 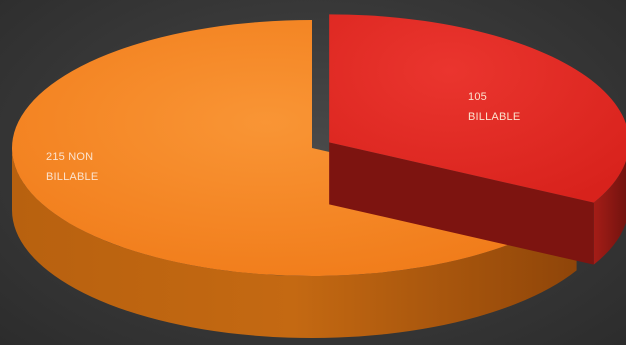 What do you see at coordinates (72, 167) in the screenshot?
I see `slice-label-non-billable: 215 NON BILLABLE` at bounding box center [72, 167].